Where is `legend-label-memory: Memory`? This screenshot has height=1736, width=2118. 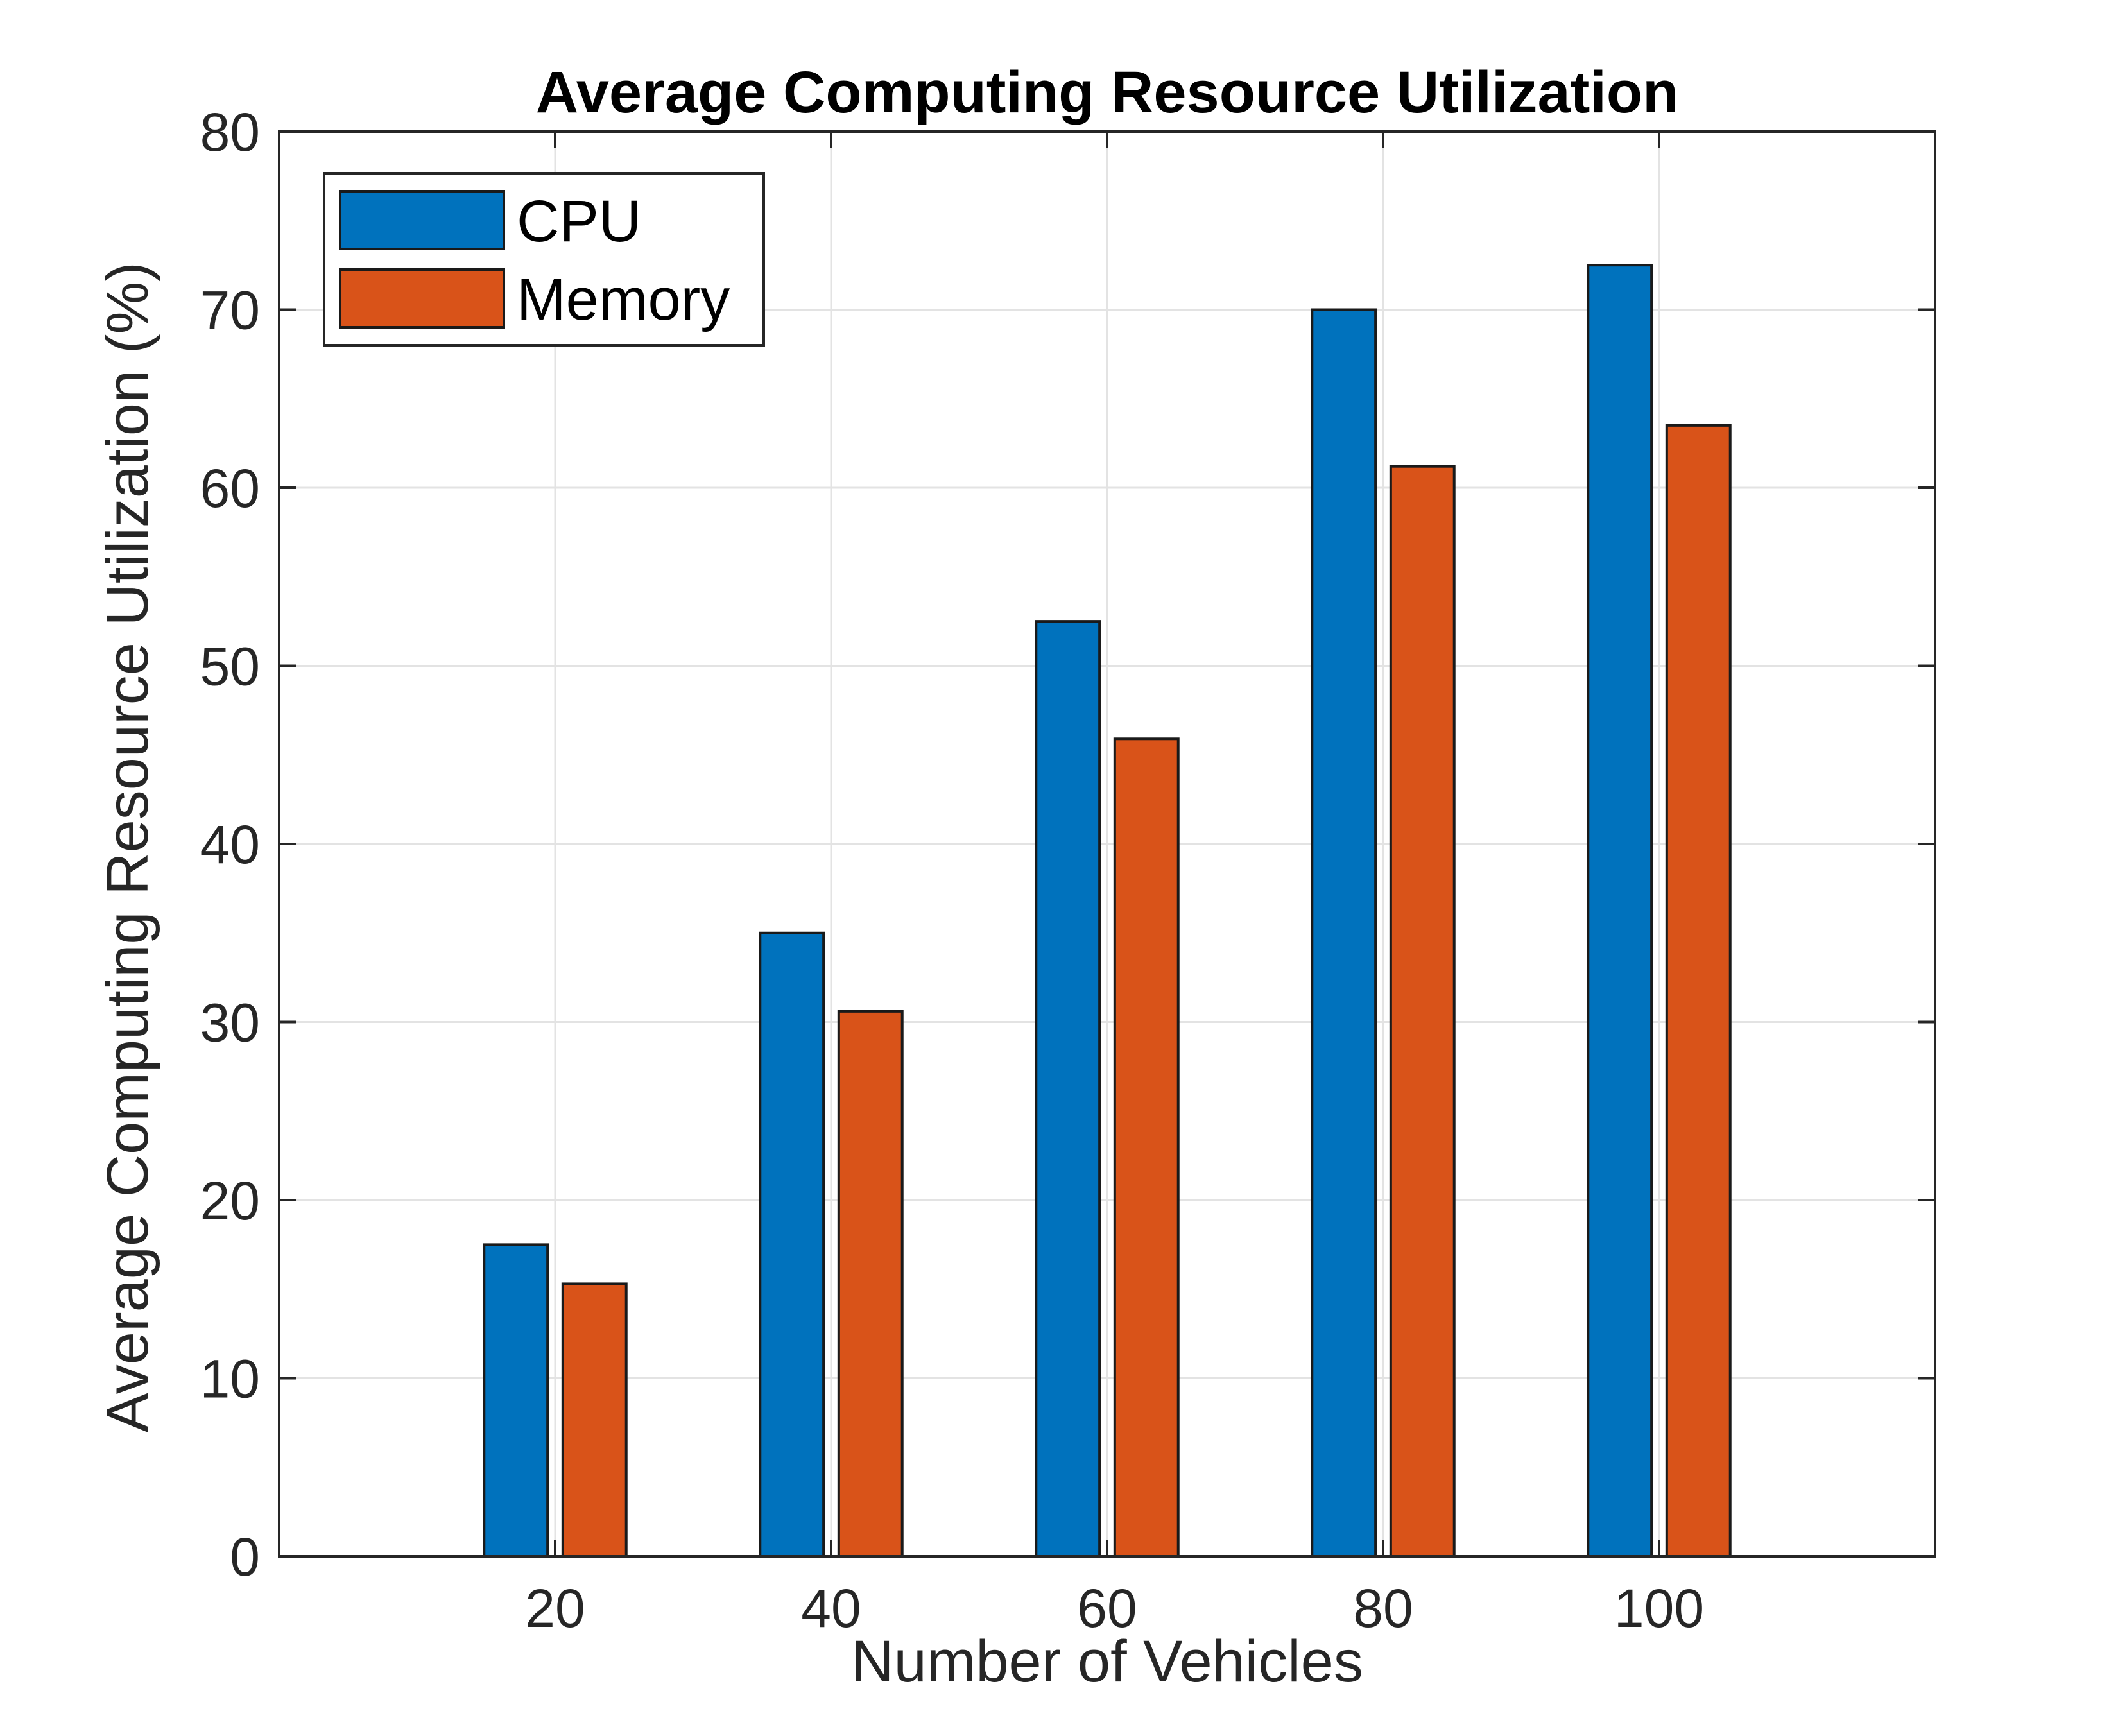
legend-label-memory: Memory is located at coordinates (623, 299).